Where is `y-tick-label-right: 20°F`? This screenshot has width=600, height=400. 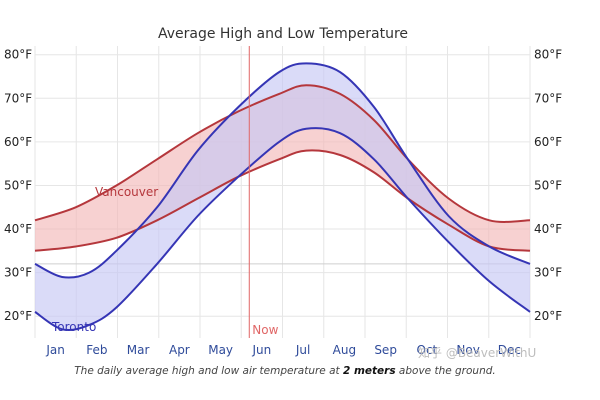 y-tick-label-right: 20°F is located at coordinates (548, 316).